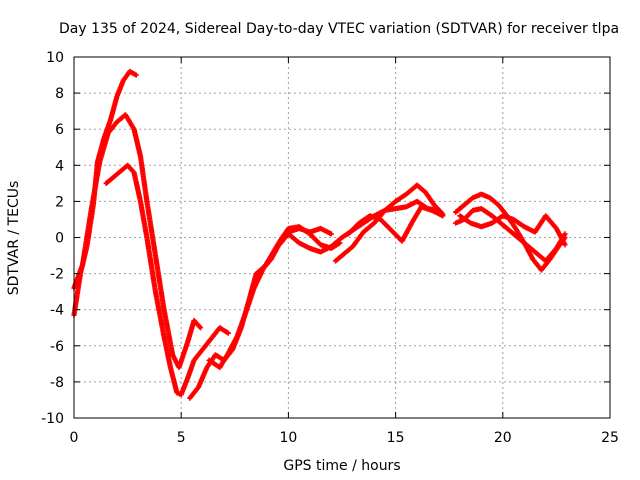  Describe the element at coordinates (52, 419) in the screenshot. I see `y-tick-label: -10` at that location.